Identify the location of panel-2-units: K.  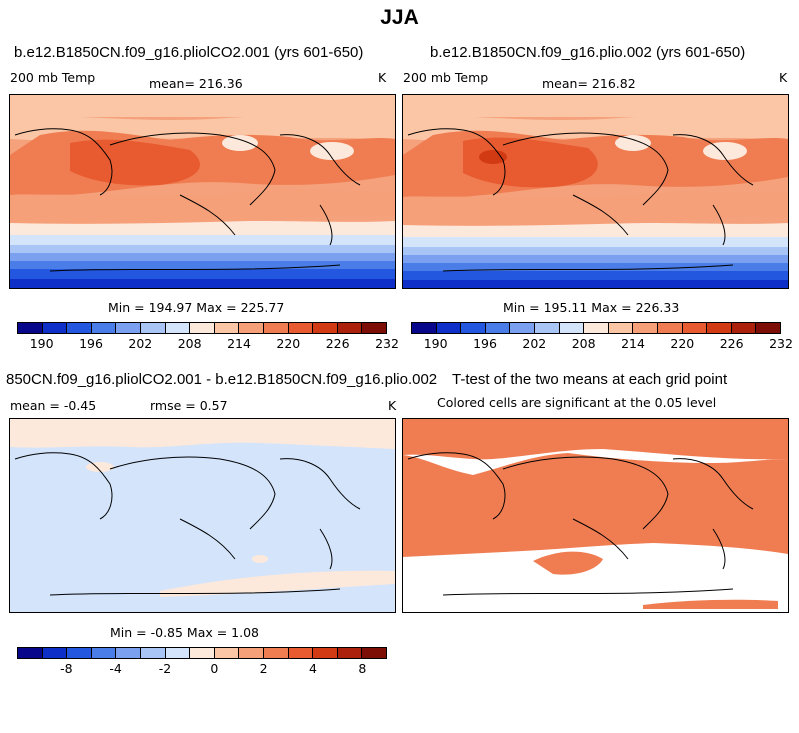
(783, 77).